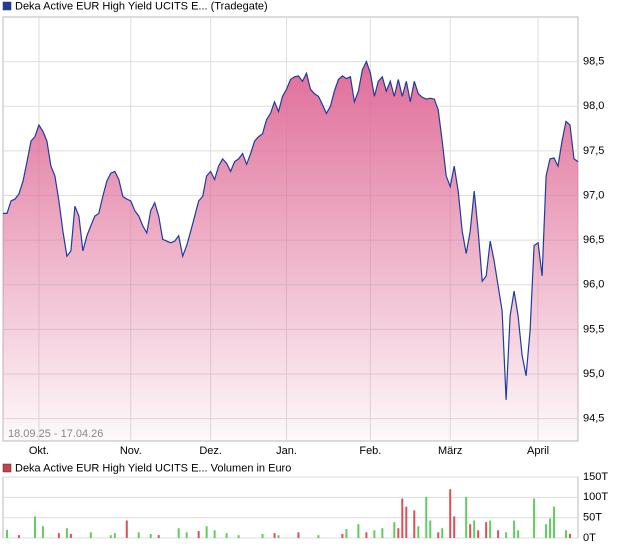 Image resolution: width=620 pixels, height=546 pixels. What do you see at coordinates (595, 477) in the screenshot?
I see `y-tick-label: 150T` at bounding box center [595, 477].